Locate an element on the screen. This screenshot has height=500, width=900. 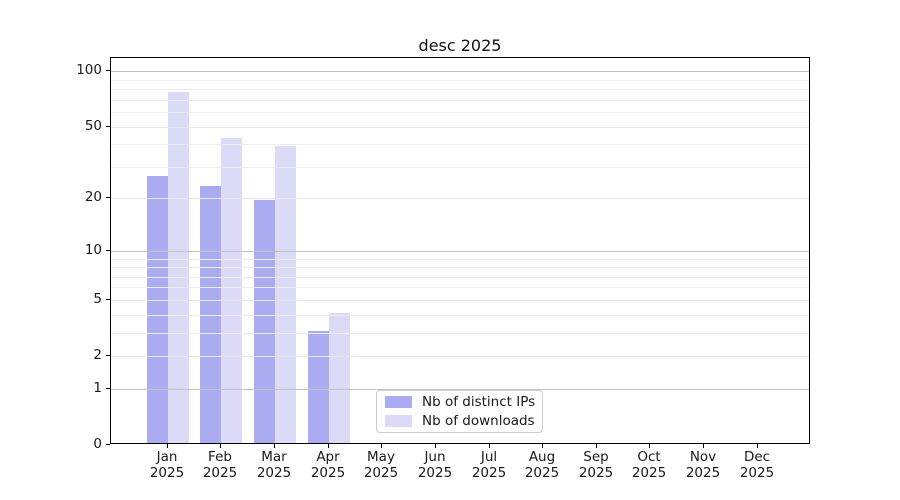
x-tick-label-jul-2025: Jul 2025 is located at coordinates (489, 465).